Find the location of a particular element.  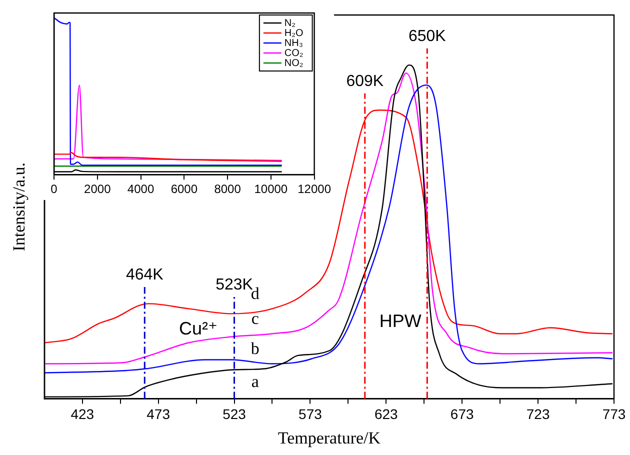

x-tick-label: 12000 is located at coordinates (315, 189).